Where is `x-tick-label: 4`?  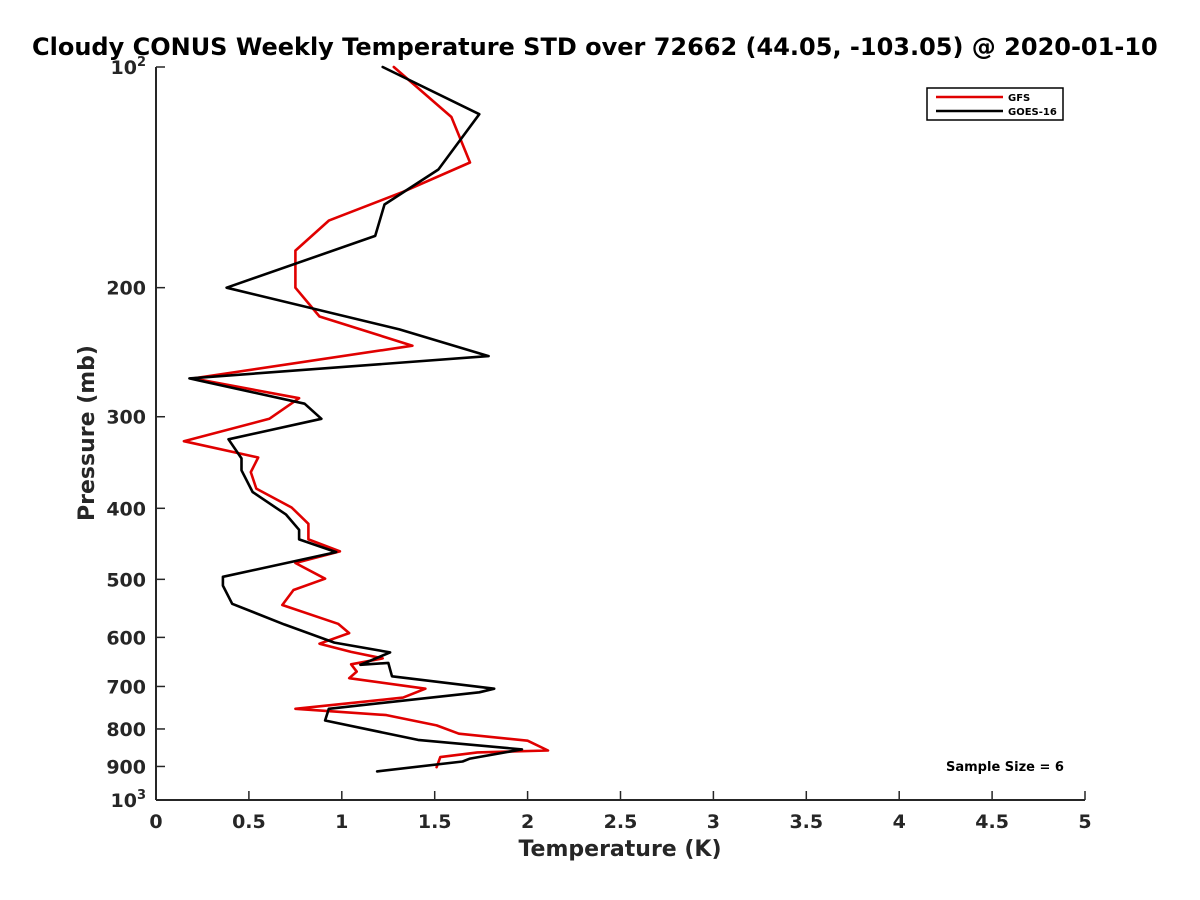
x-tick-label: 4 is located at coordinates (899, 822).